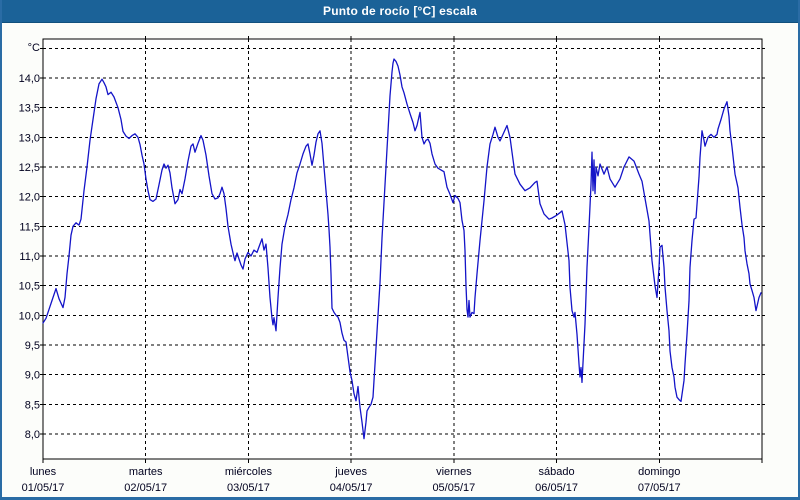 Image resolution: width=800 pixels, height=500 pixels. I want to click on x-day-date-label: 01/05/17, so click(43, 488).